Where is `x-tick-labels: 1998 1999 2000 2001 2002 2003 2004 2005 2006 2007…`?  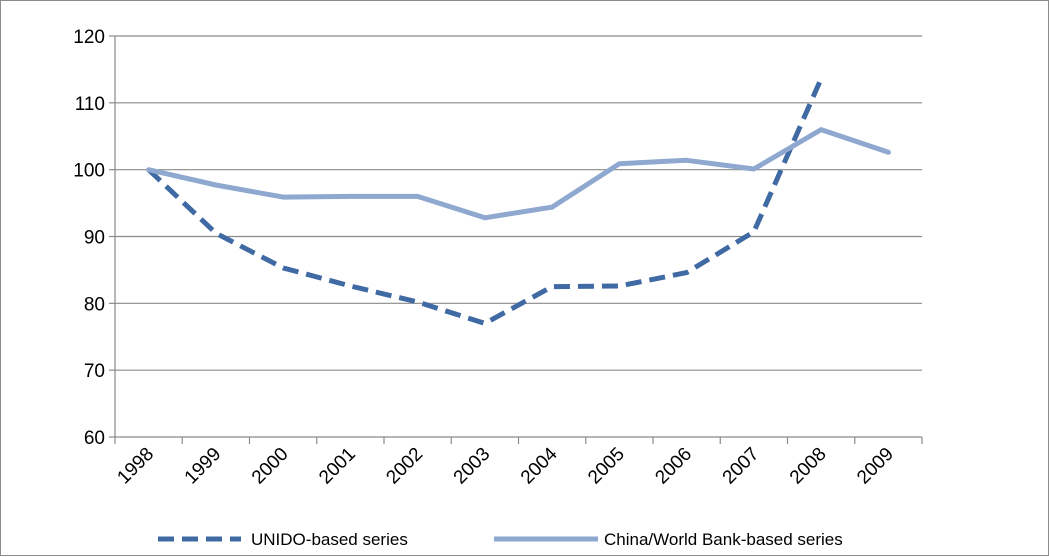
x-tick-labels: 1998 1999 2000 2001 2002 2003 2004 2005 2006 2007… is located at coordinates (505, 465).